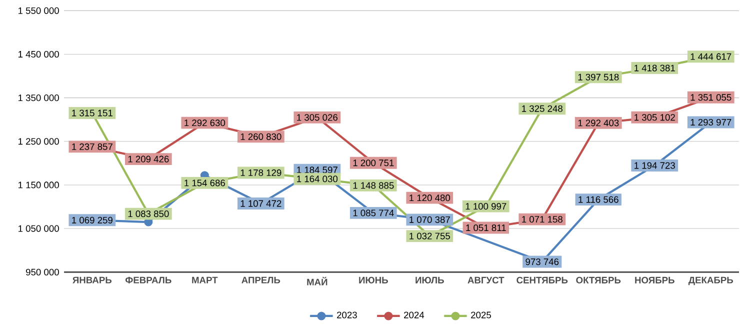 This screenshot has height=326, width=747. What do you see at coordinates (261, 137) in the screenshot?
I see `data-label: 1 260 830` at bounding box center [261, 137].